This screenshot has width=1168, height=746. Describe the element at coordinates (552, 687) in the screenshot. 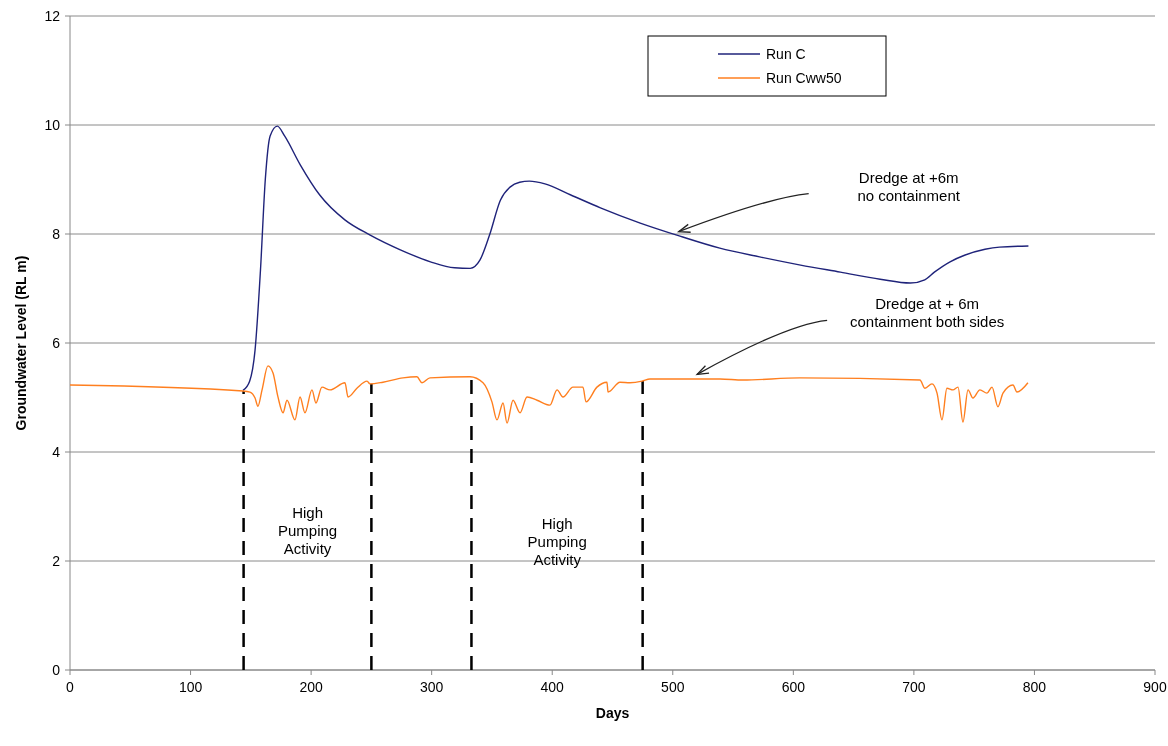

I see `x-tick-label: 400` at that location.